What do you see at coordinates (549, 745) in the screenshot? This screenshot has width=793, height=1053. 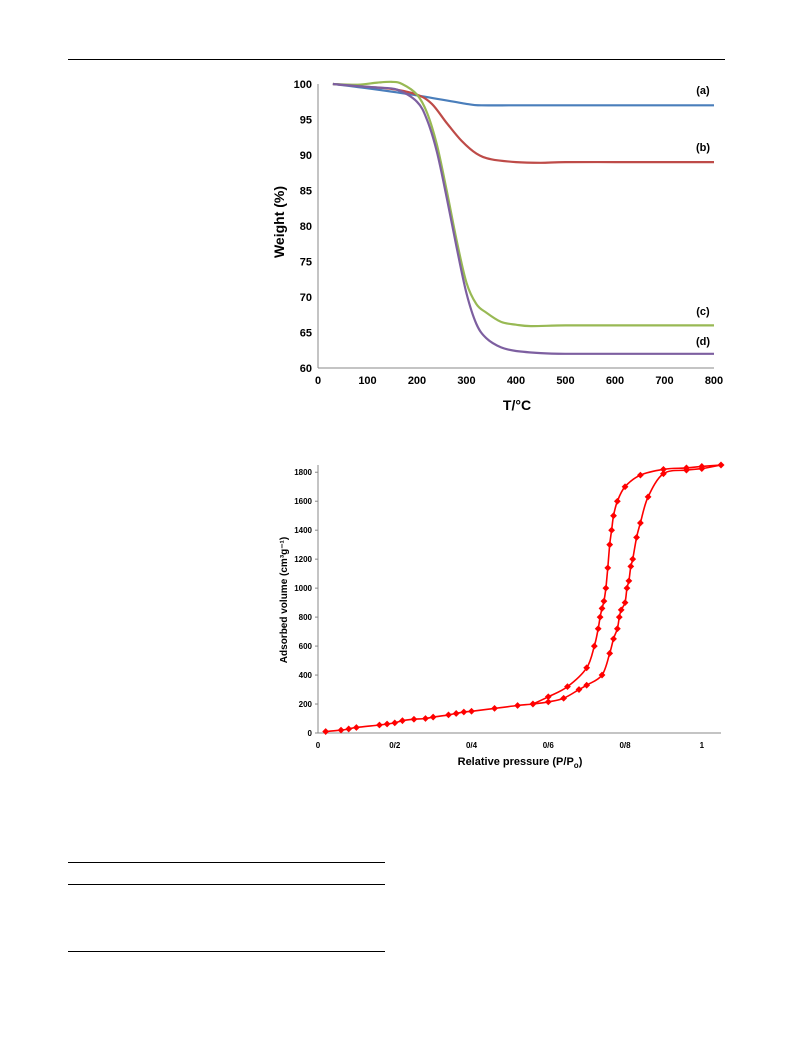 I see `isotherm-x-tick-label: 0/6` at bounding box center [549, 745].